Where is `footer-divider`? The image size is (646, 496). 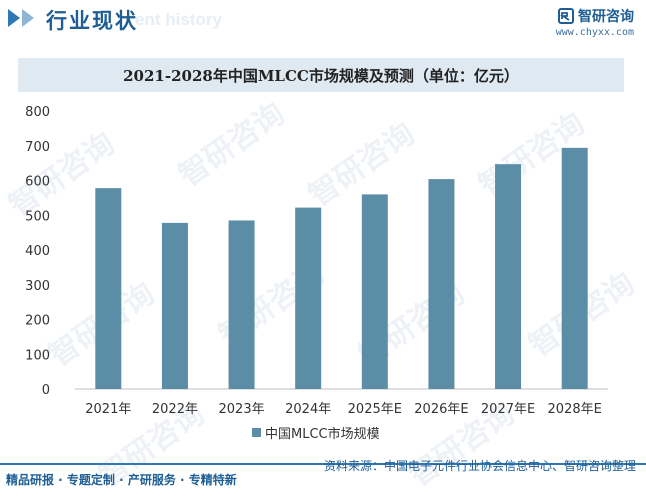
footer-divider is located at coordinates (323, 464).